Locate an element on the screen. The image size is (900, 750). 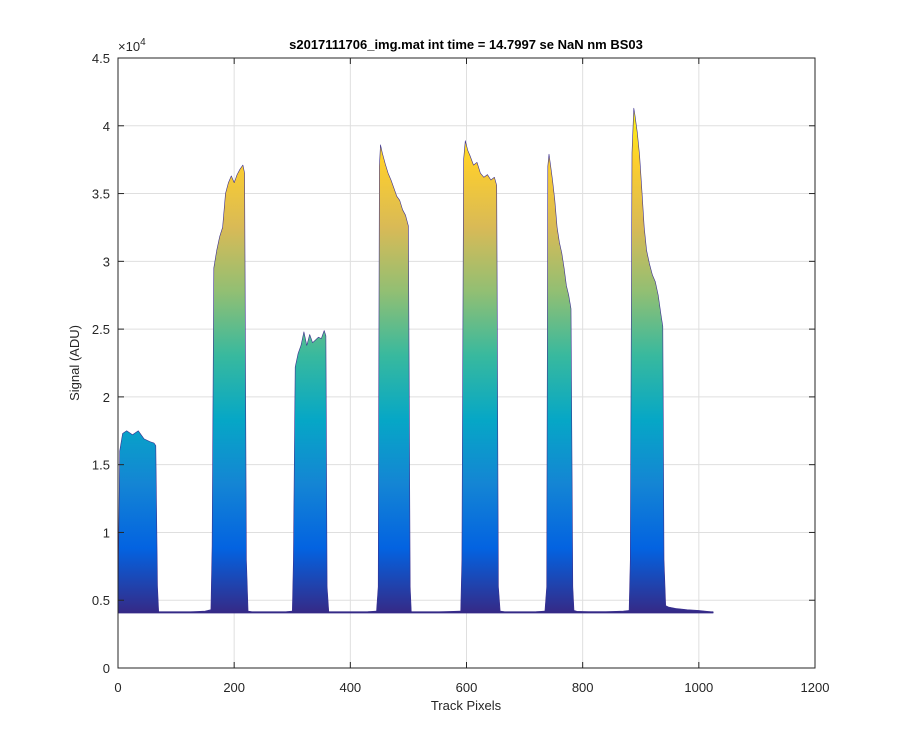
x-tick-label: 800 is located at coordinates (583, 687).